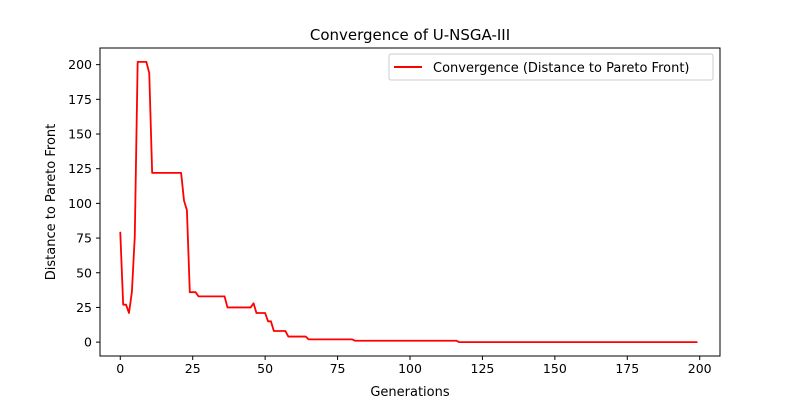  I want to click on x-axis-label: Generations, so click(410, 392).